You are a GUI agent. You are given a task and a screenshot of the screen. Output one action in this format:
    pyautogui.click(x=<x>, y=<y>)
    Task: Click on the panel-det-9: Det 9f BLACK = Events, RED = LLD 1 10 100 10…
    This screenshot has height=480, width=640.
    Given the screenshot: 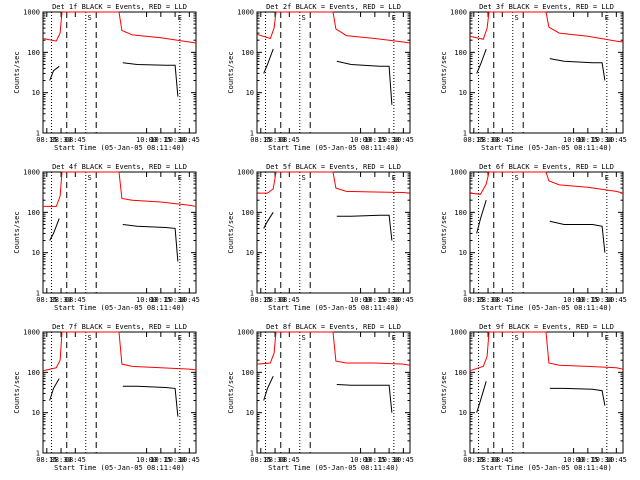 What is the action you would take?
    pyautogui.click(x=533, y=397)
    